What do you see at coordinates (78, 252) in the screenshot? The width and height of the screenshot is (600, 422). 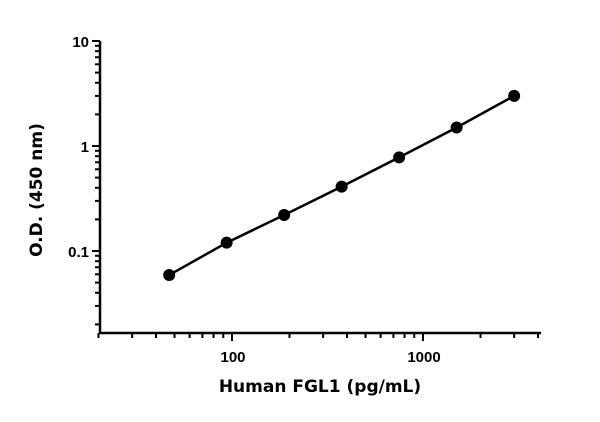 I see `y-tick-label-0.1: 0.1` at bounding box center [78, 252].